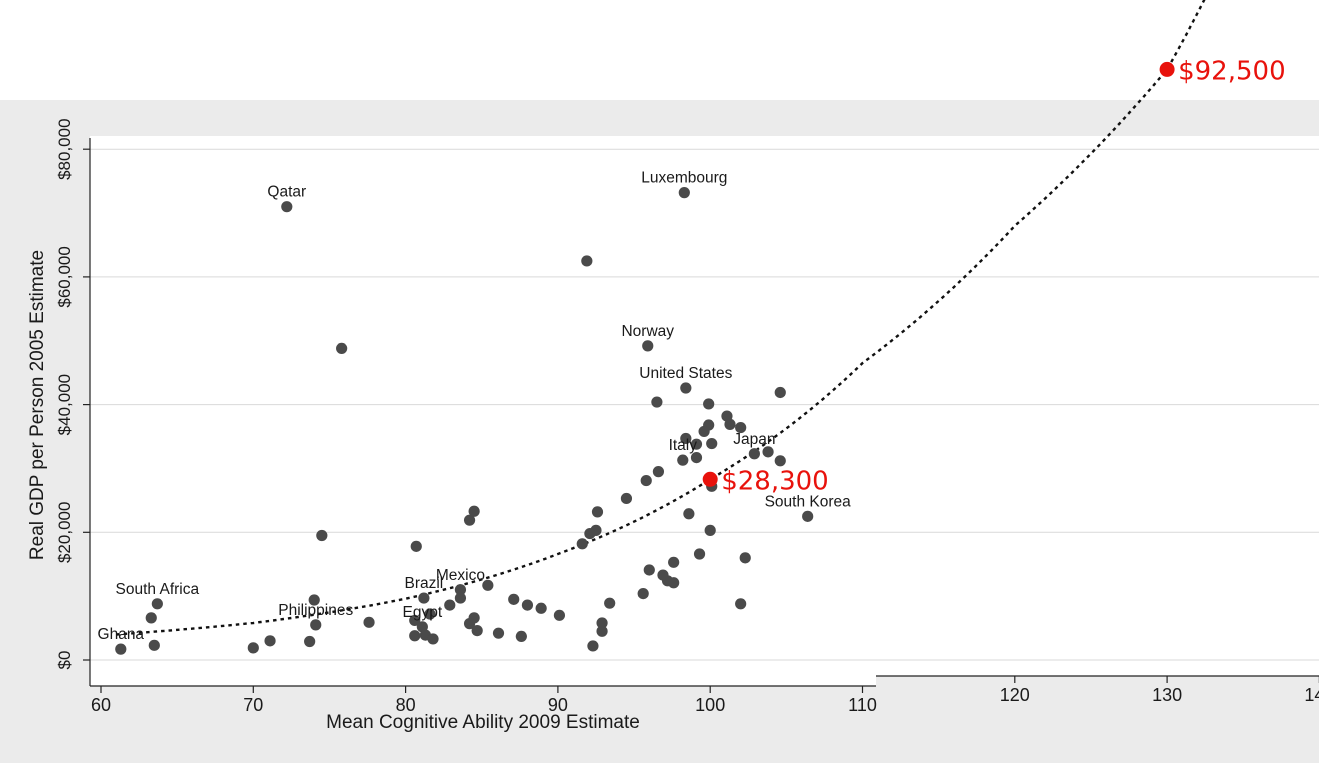 Image resolution: width=1319 pixels, height=763 pixels. I want to click on point-label-26: South Korea, so click(808, 501).